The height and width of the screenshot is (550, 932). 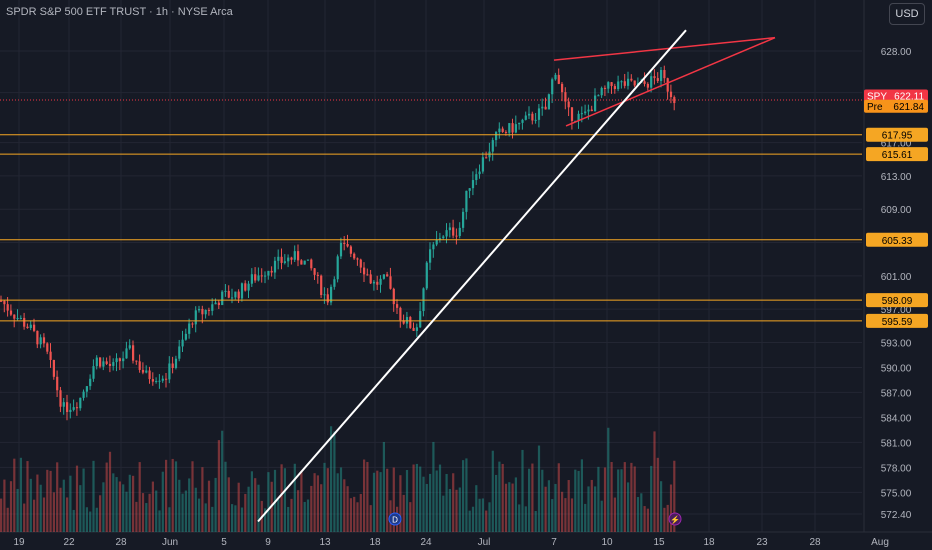 I want to click on volume-bars, so click(x=338, y=479).